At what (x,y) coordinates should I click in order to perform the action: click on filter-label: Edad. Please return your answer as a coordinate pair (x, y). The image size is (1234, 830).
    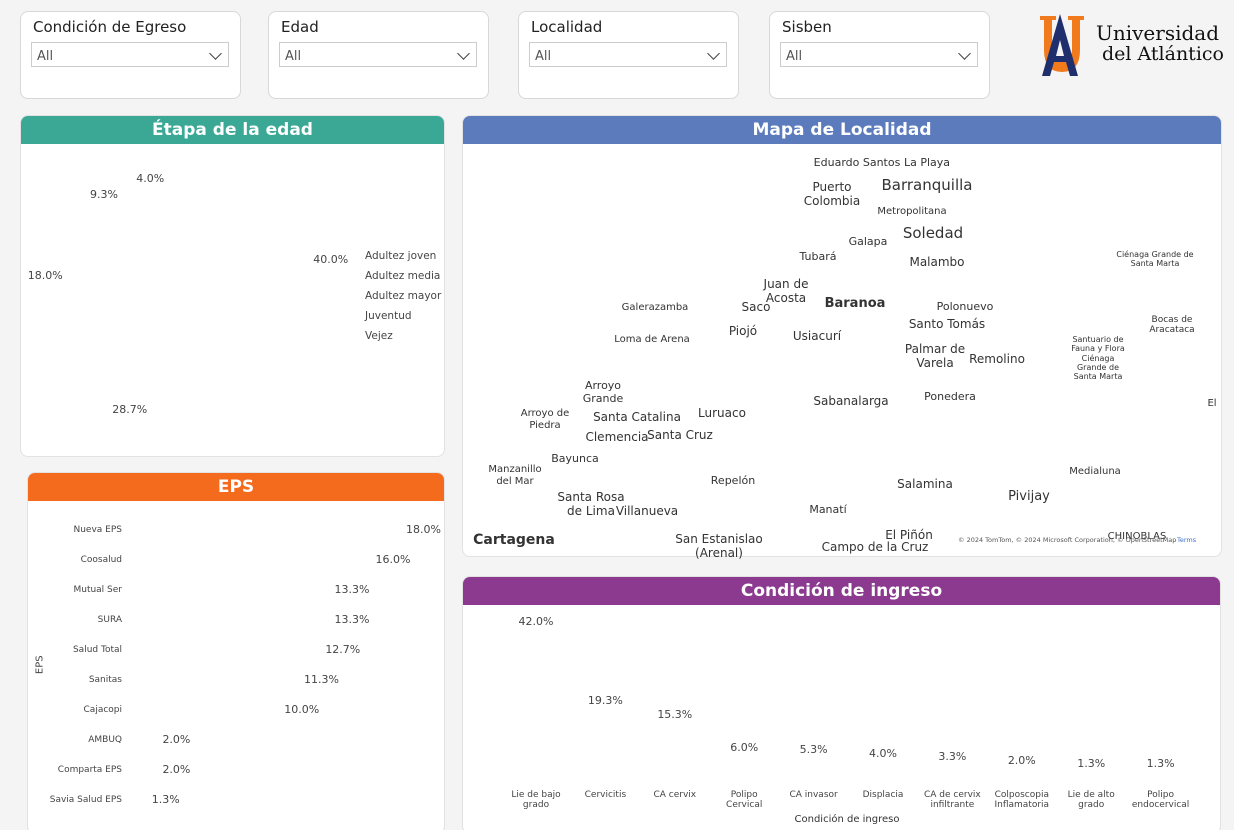
    Looking at the image, I should click on (300, 27).